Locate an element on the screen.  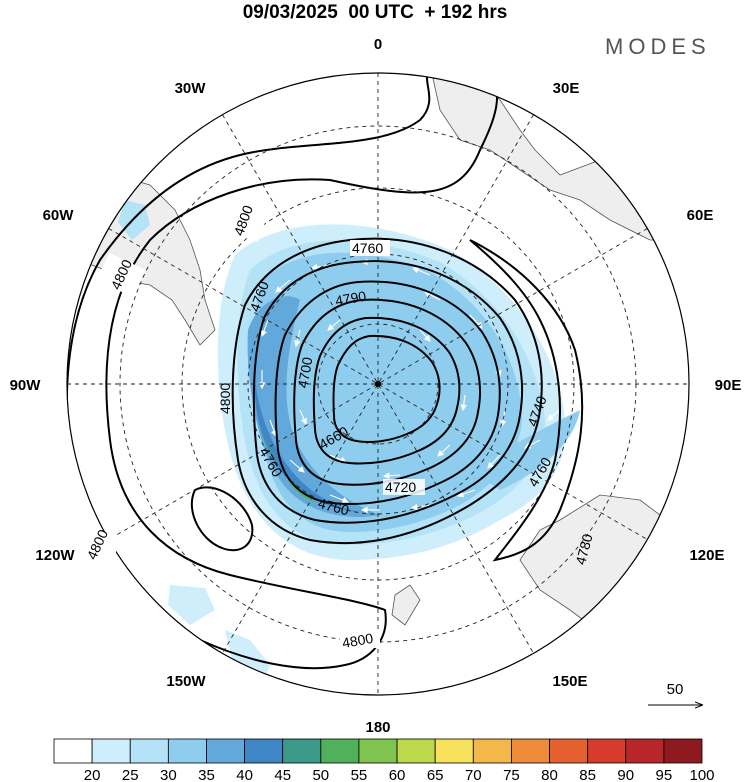
lon-label-0: 0 is located at coordinates (378, 44).